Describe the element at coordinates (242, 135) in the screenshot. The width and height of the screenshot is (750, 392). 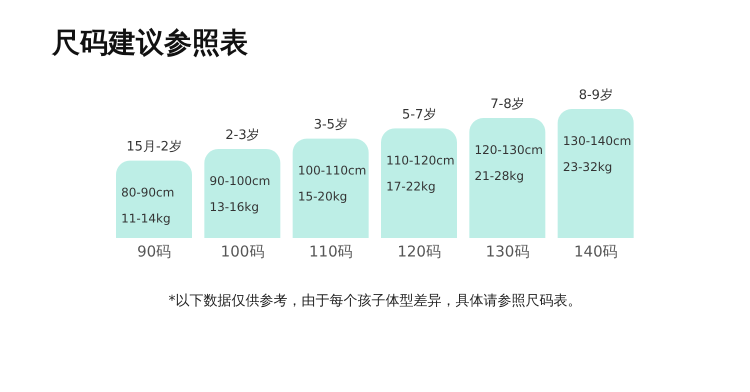
I see `annotation: 2-3岁` at that location.